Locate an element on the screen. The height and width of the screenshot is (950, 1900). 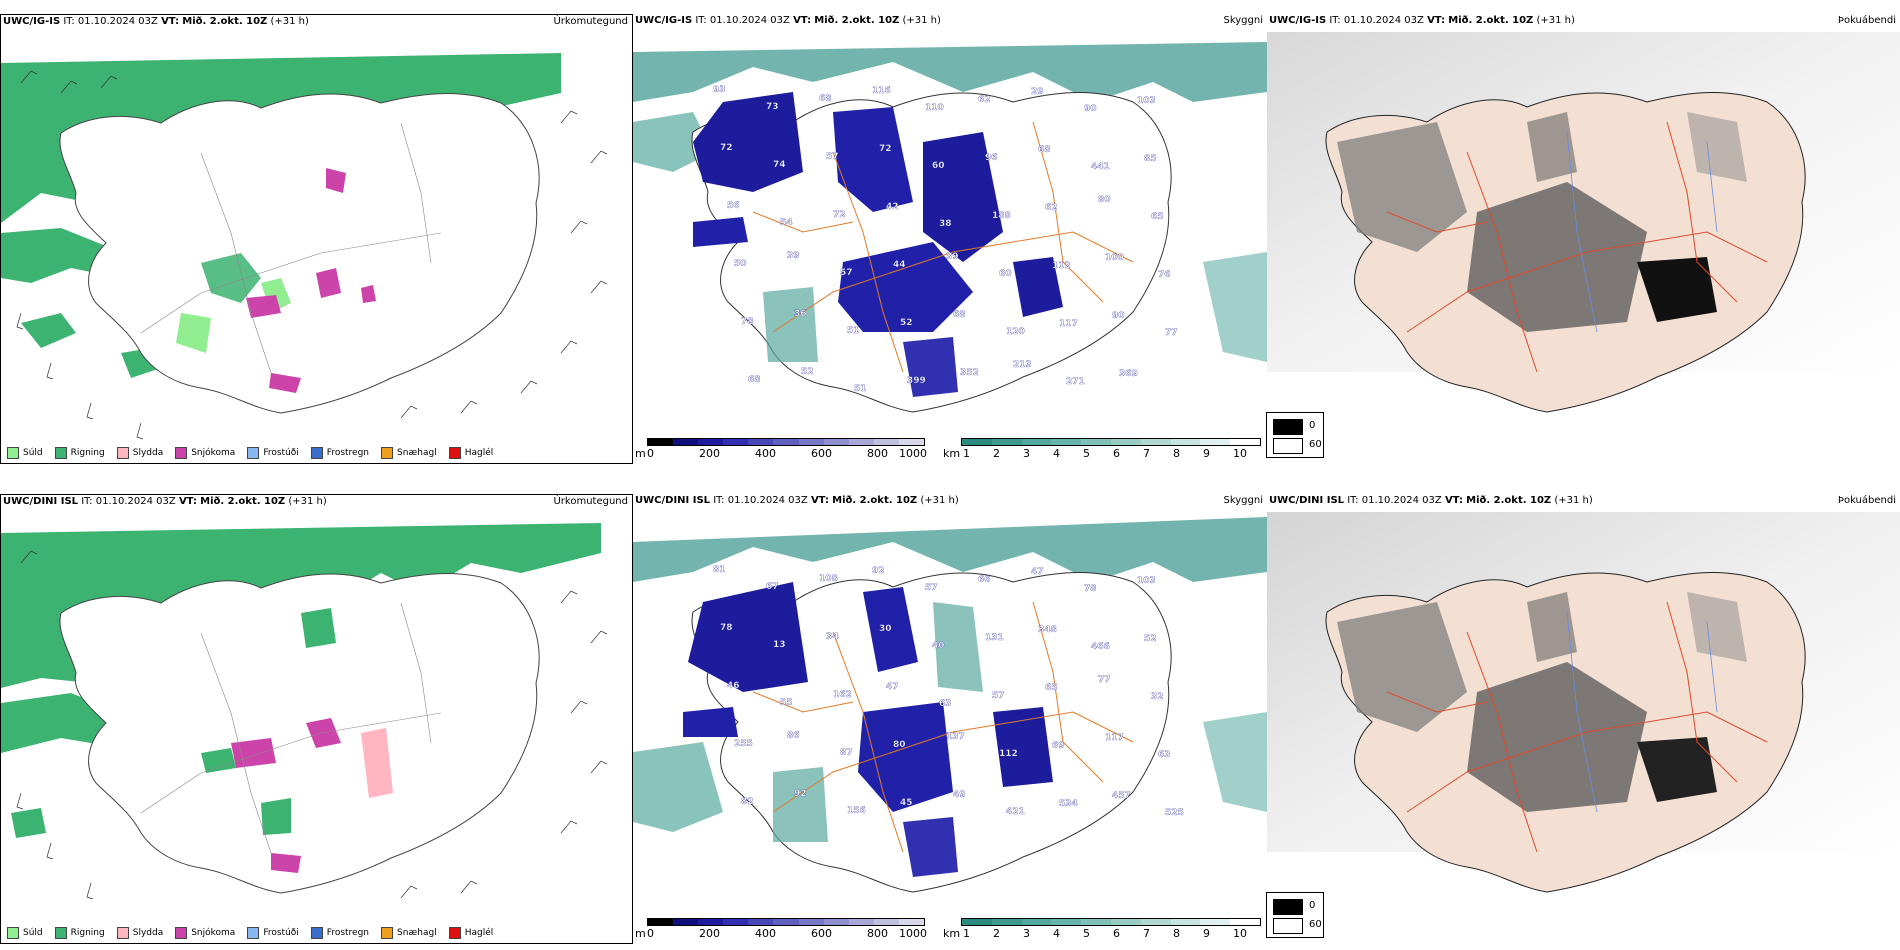
cloud-base-label: 271 is located at coordinates (1075, 382).